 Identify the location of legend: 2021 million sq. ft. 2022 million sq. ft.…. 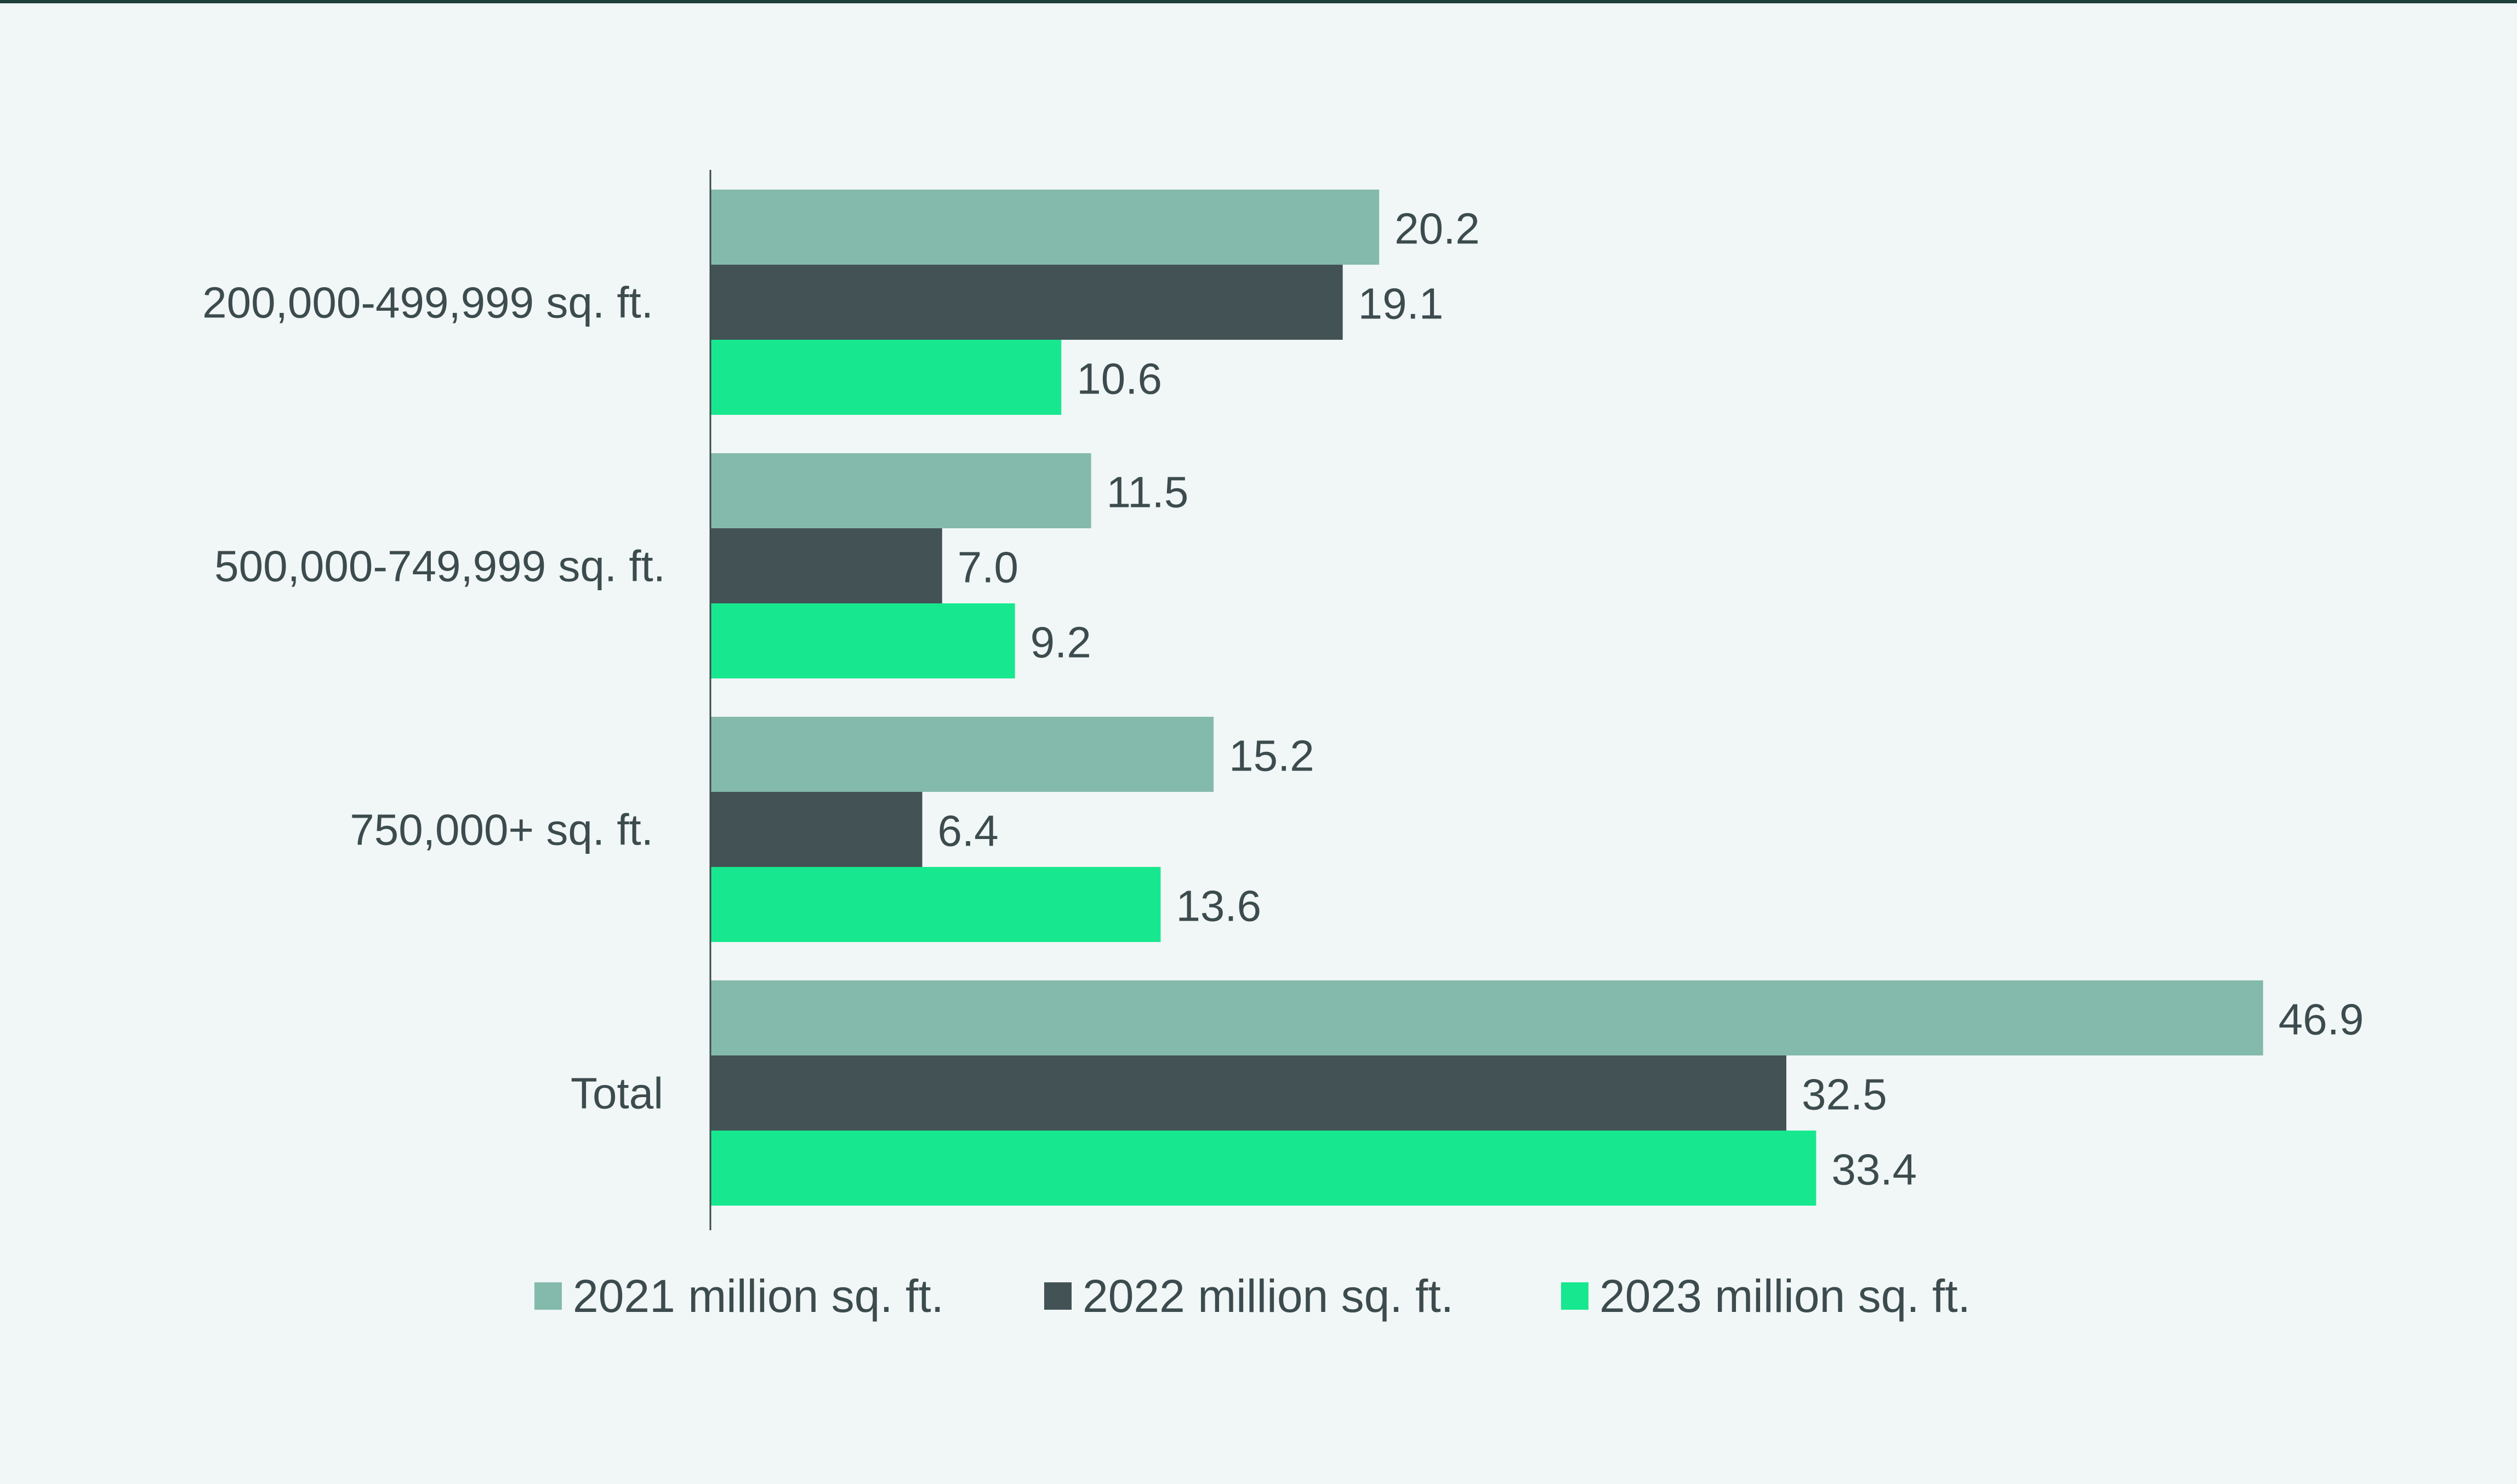
(1258, 1296).